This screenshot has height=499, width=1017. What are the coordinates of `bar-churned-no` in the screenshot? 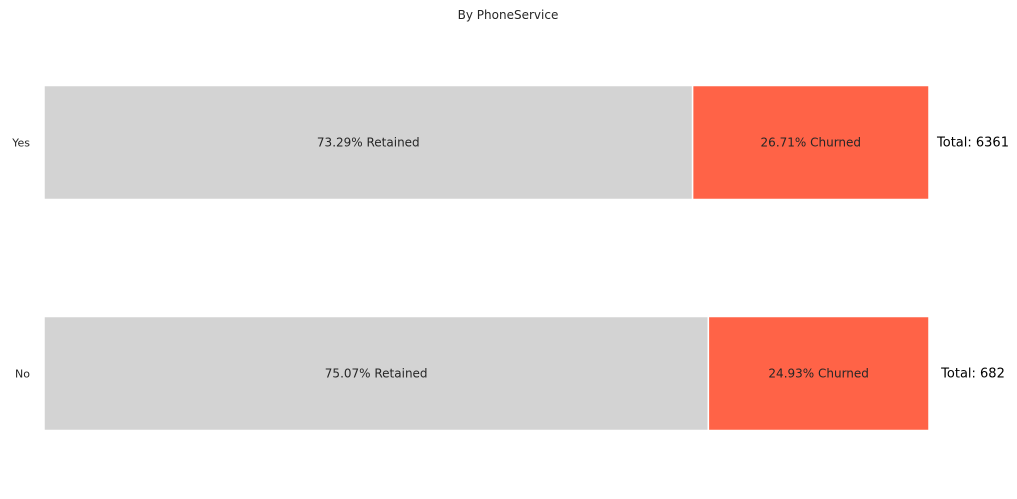 It's located at (818, 373).